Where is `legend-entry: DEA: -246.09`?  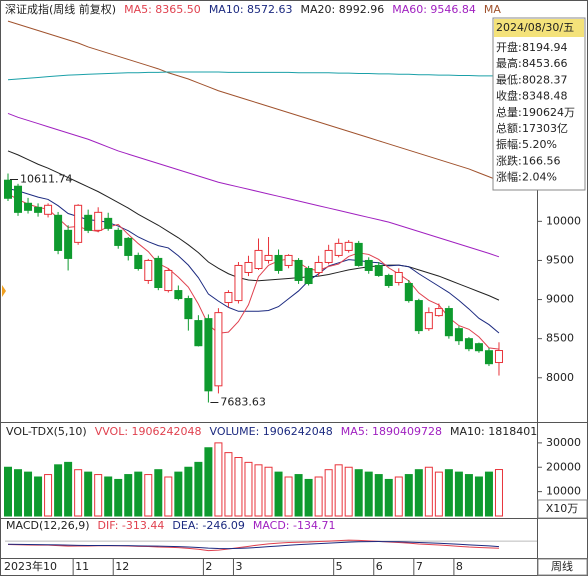
legend-entry: DEA: -246.09 is located at coordinates (208, 525).